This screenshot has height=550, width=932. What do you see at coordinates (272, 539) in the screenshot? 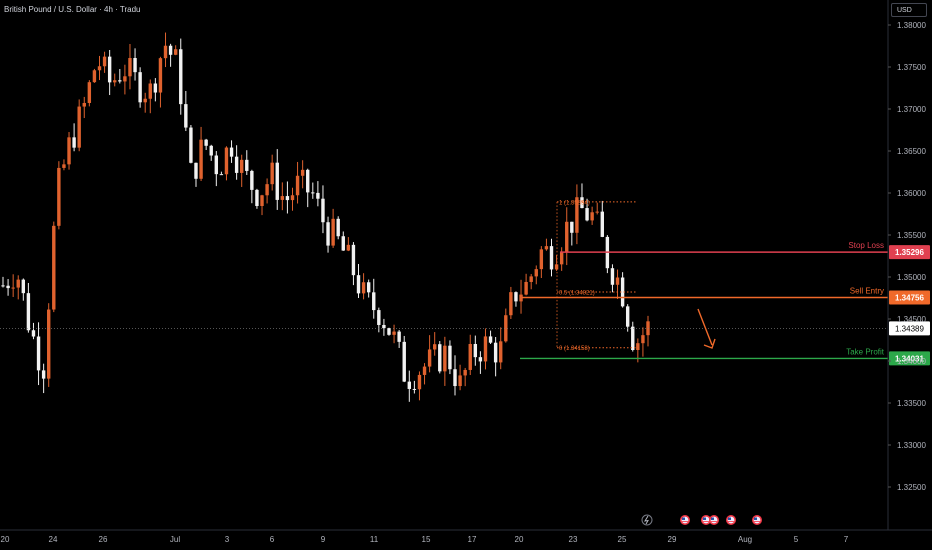
I see `time-tick-label: 6` at bounding box center [272, 539].